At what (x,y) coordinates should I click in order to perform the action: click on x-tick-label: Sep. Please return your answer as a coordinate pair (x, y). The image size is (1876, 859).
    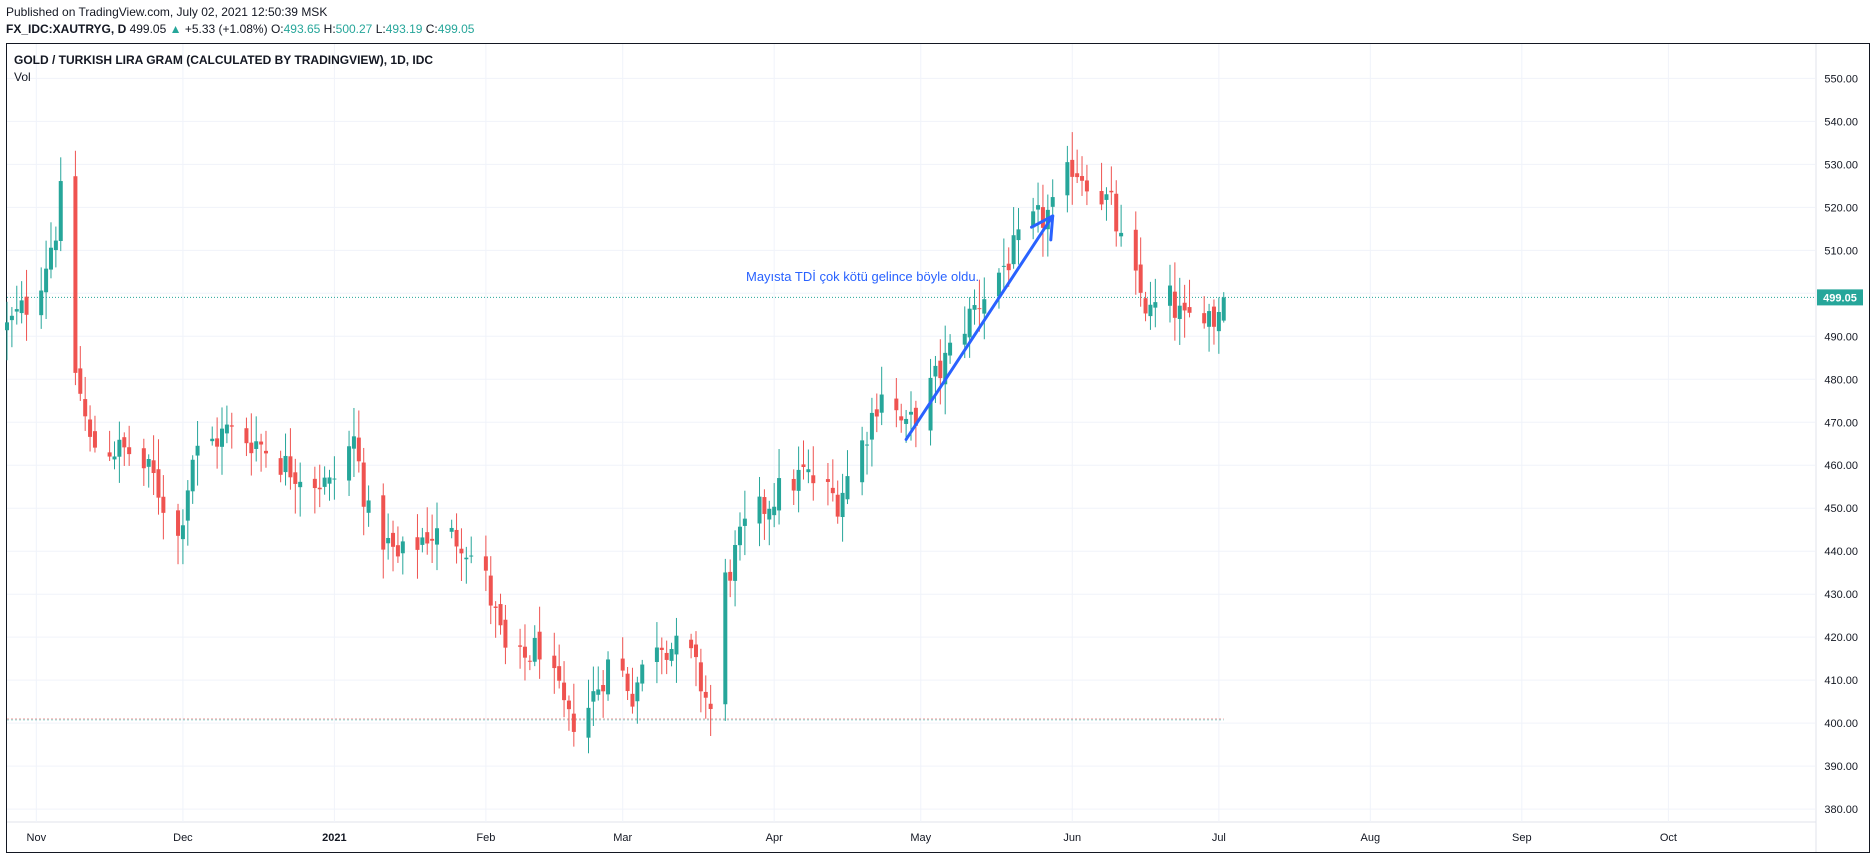
    Looking at the image, I should click on (1522, 838).